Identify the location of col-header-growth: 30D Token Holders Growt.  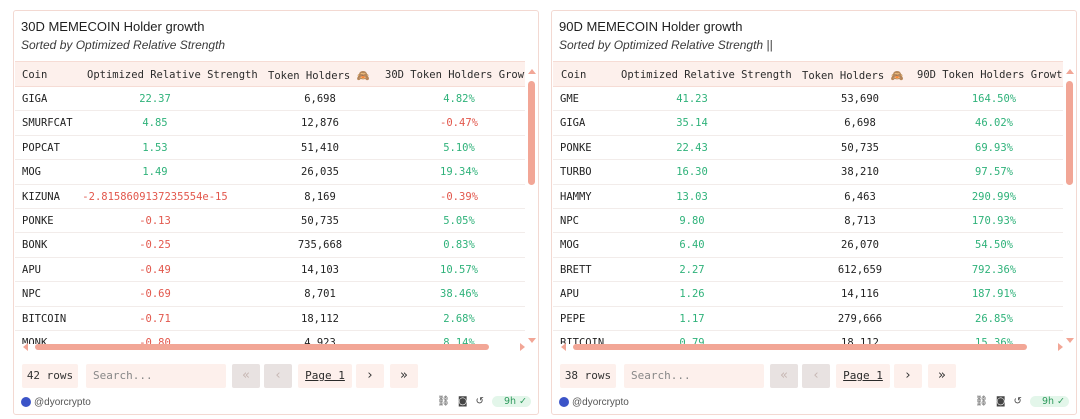
(455, 75).